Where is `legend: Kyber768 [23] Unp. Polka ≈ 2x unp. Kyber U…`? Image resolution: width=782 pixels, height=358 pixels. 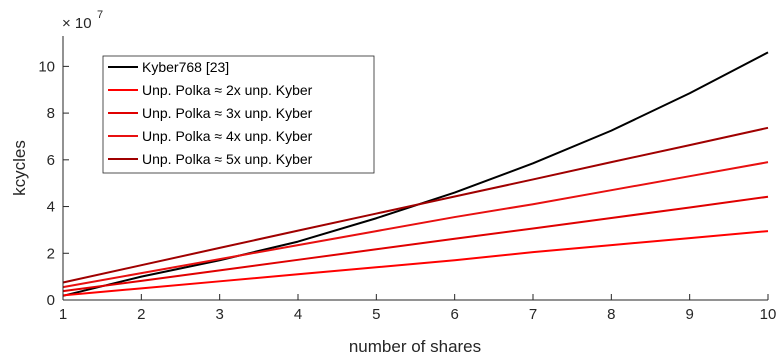
legend: Kyber768 [23] Unp. Polka ≈ 2x unp. Kyber U… is located at coordinates (238, 114).